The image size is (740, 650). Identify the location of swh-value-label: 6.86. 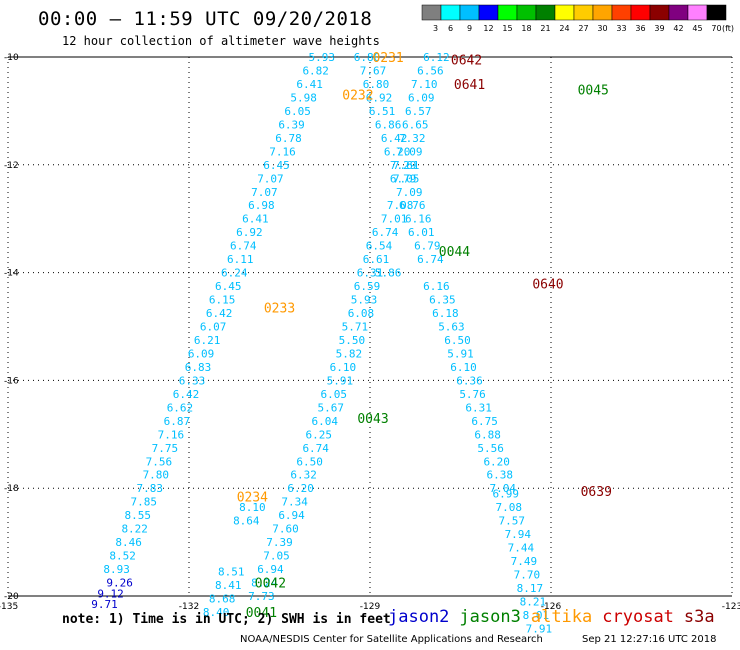
(388, 124).